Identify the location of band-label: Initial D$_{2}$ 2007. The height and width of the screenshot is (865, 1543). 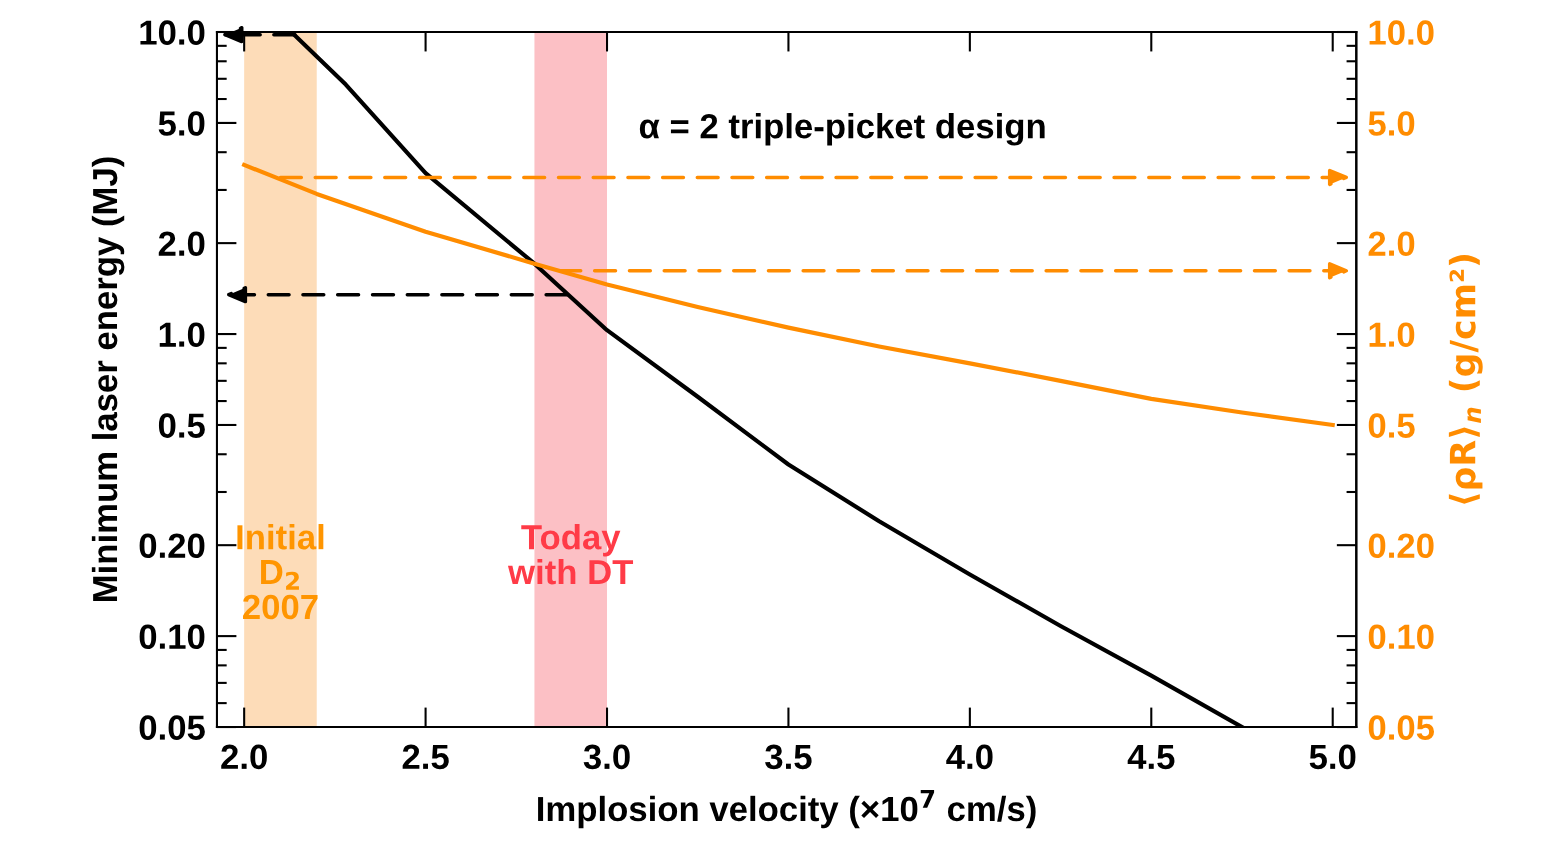
(280, 572).